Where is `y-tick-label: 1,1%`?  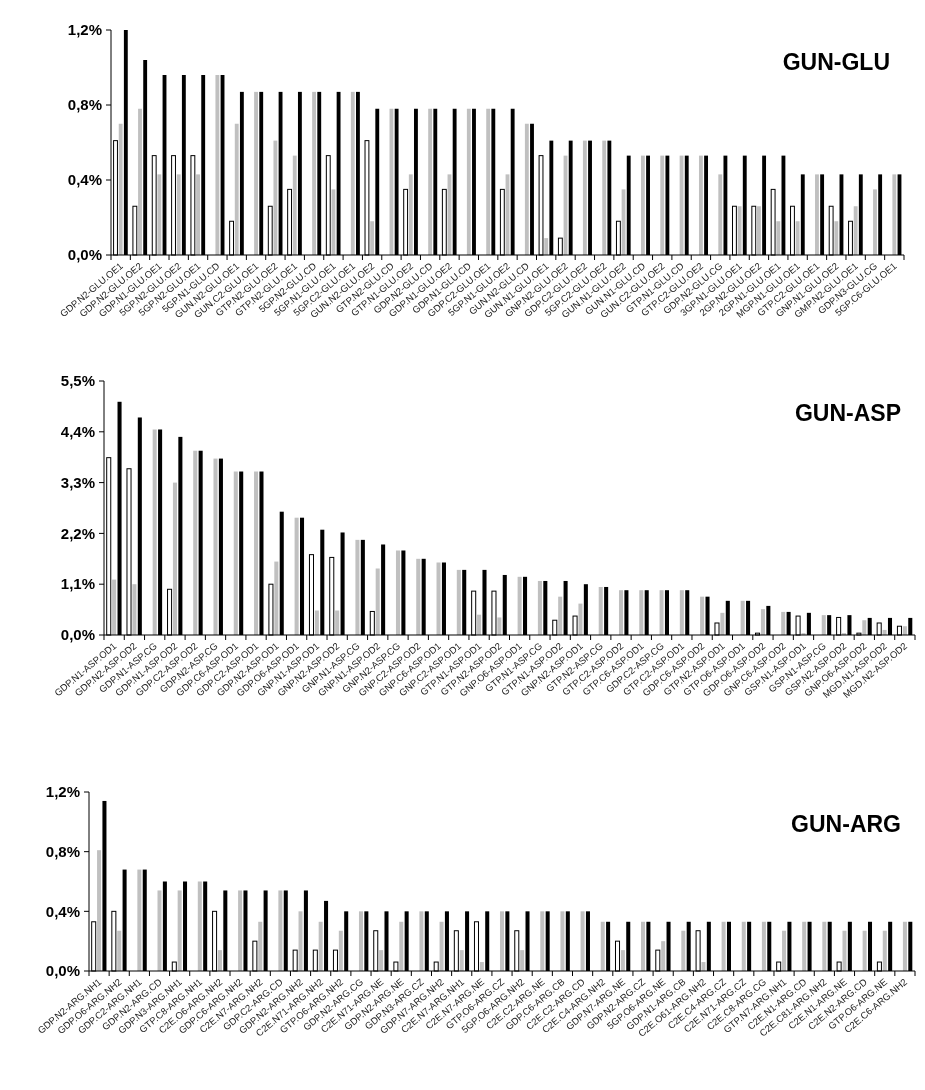
y-tick-label: 1,1% is located at coordinates (77, 584).